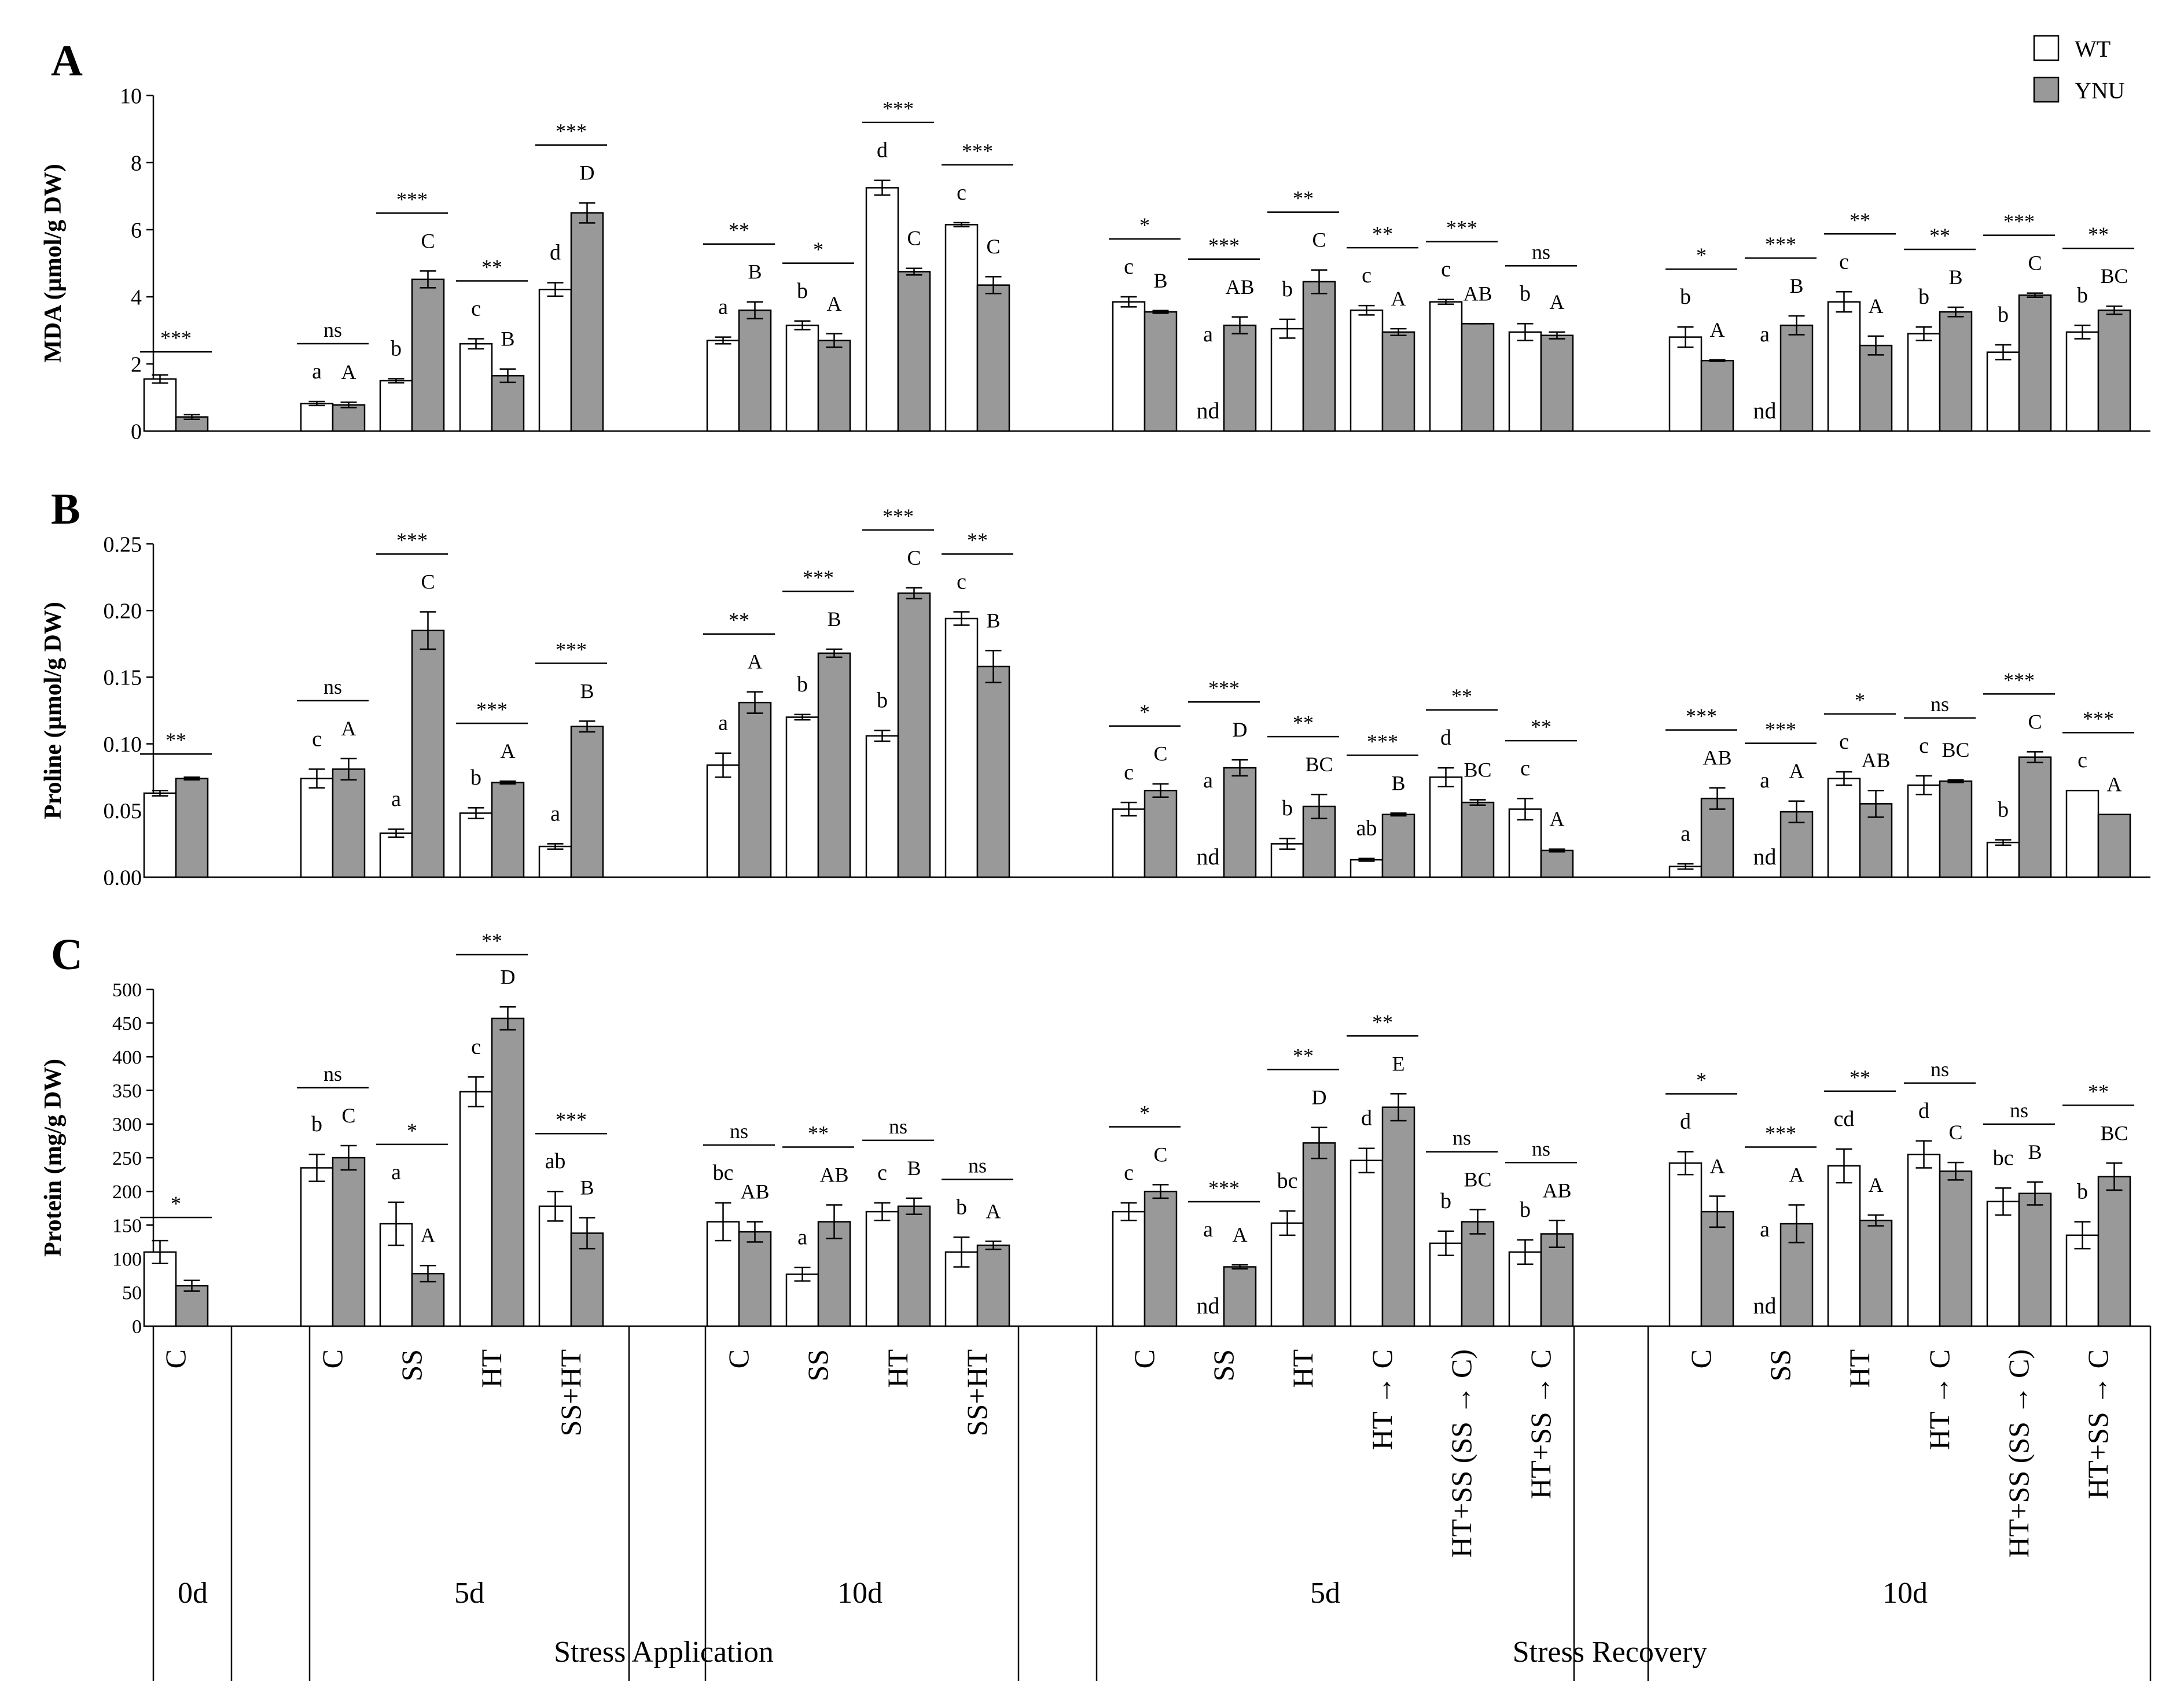 This screenshot has height=1708, width=2162. What do you see at coordinates (1445, 738) in the screenshot?
I see `letter-wt-B: d` at bounding box center [1445, 738].